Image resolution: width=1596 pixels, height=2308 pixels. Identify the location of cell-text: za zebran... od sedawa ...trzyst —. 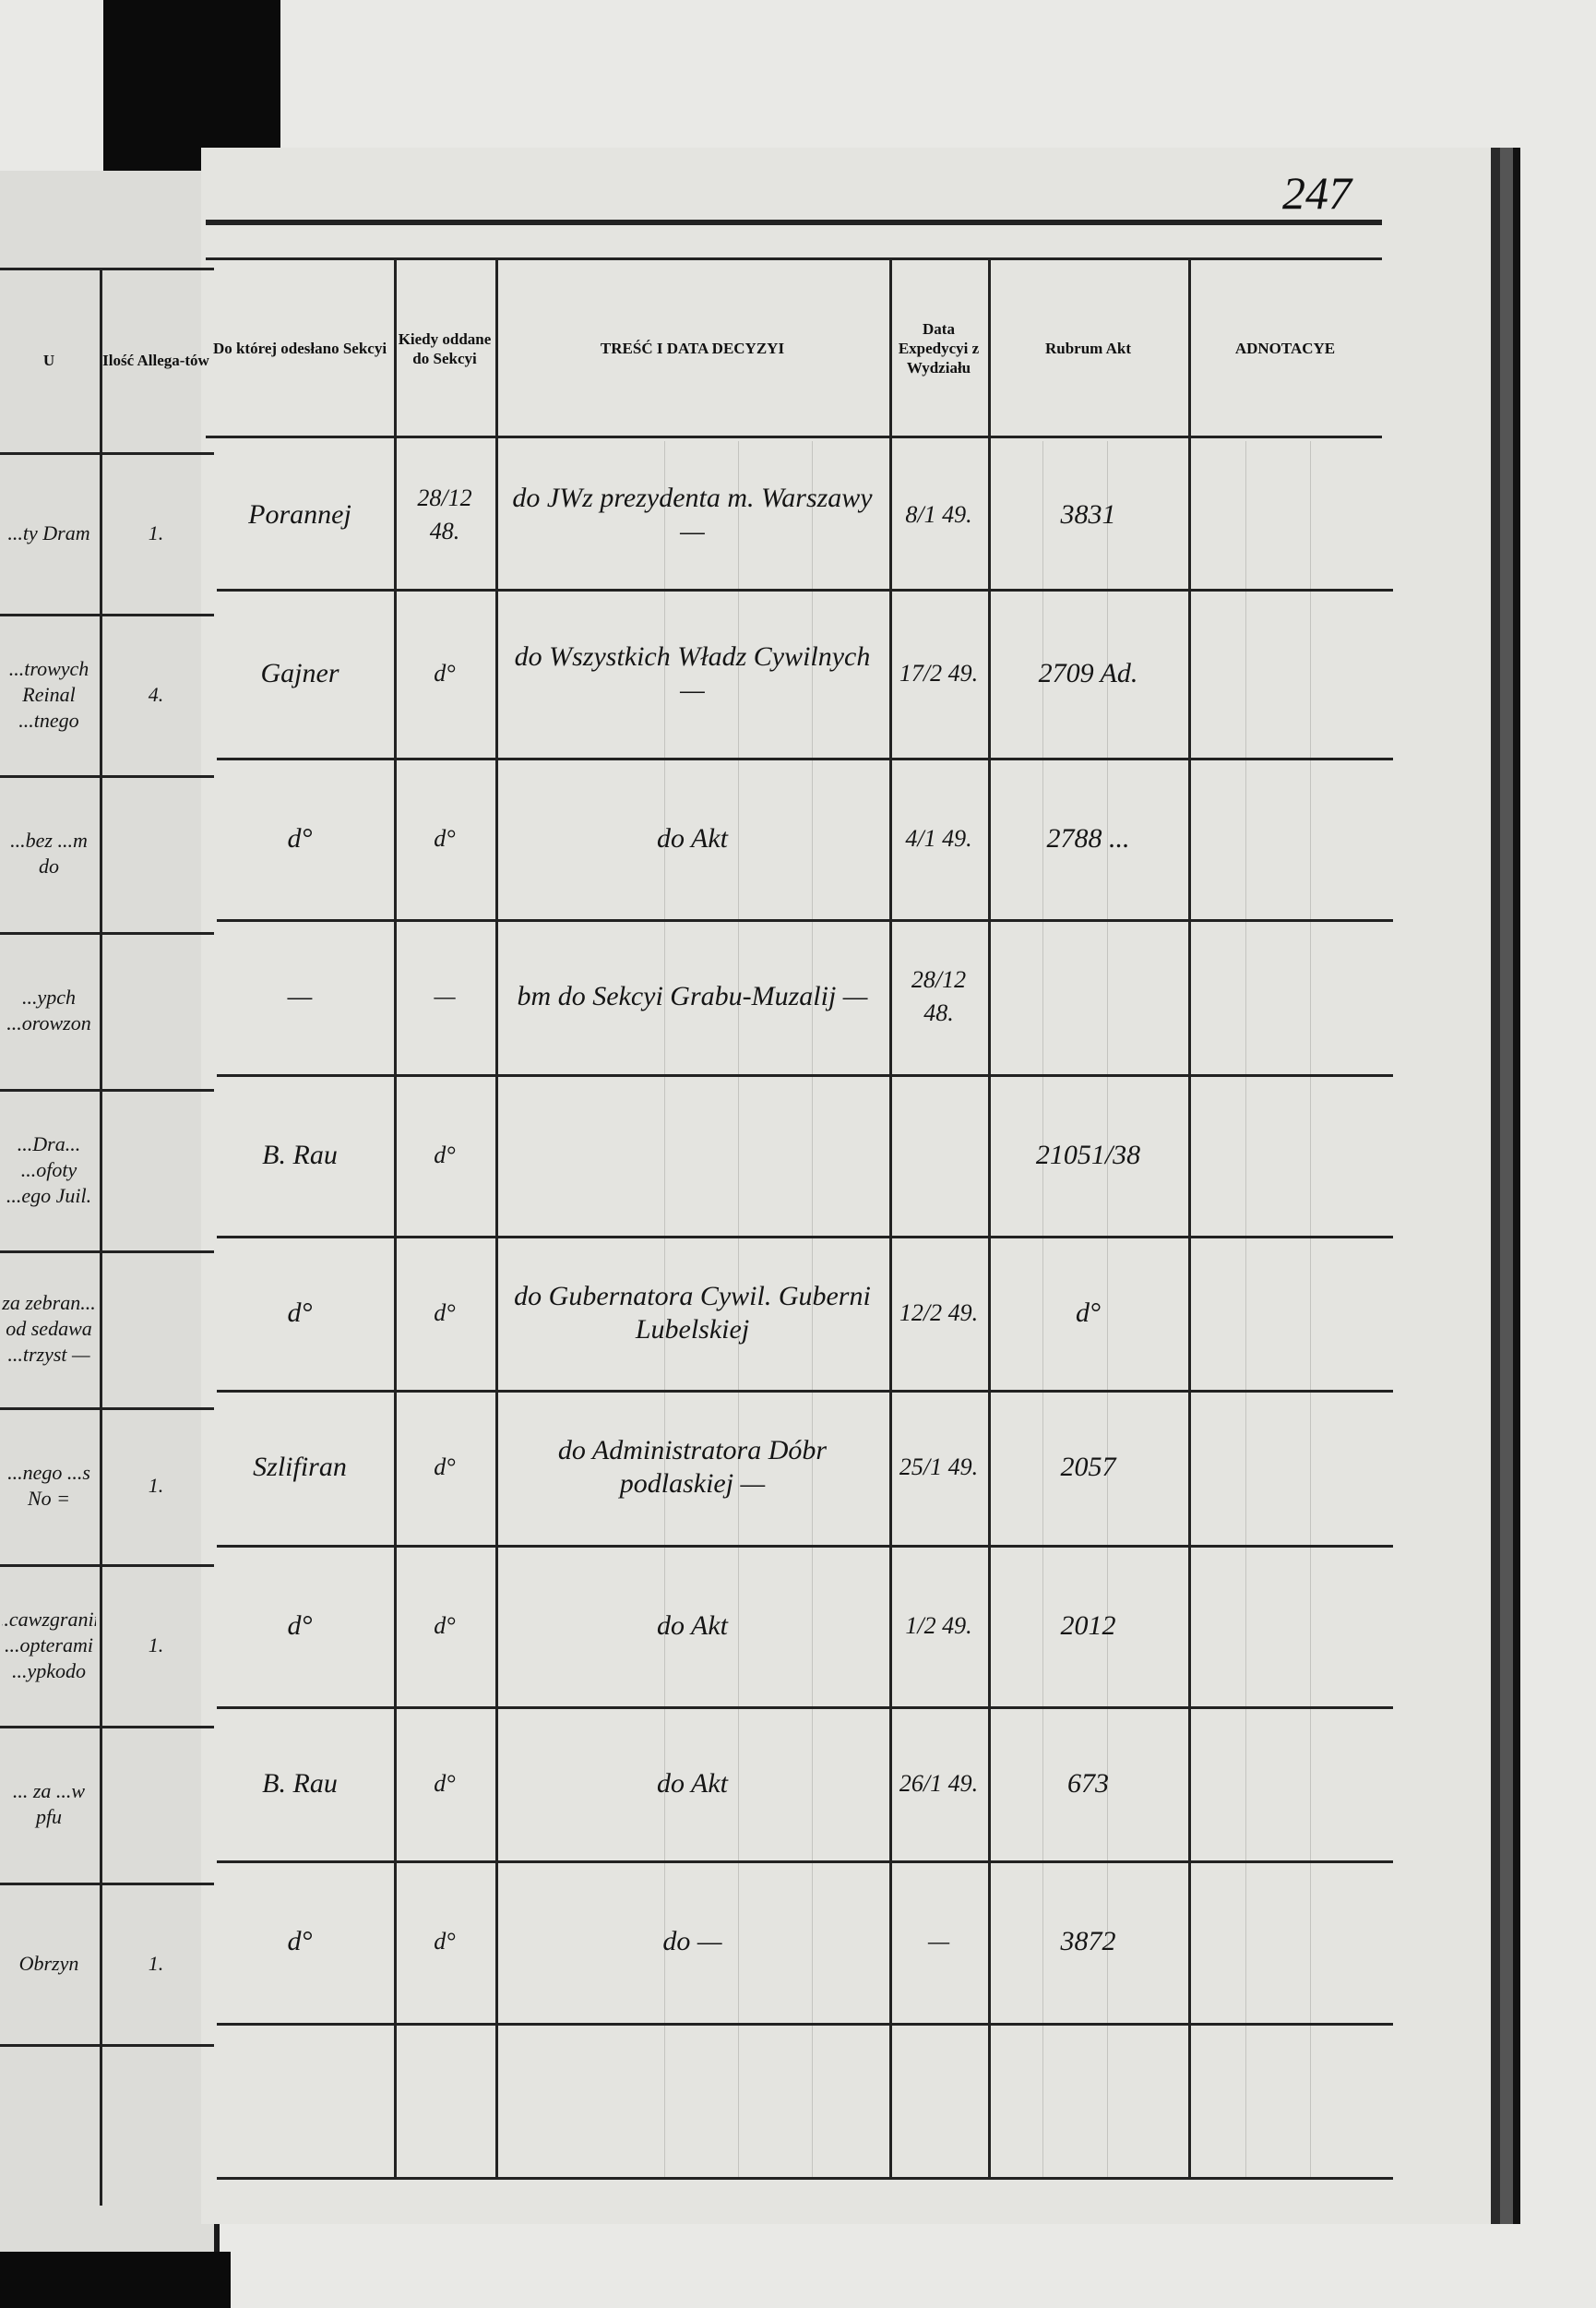
(49, 1329).